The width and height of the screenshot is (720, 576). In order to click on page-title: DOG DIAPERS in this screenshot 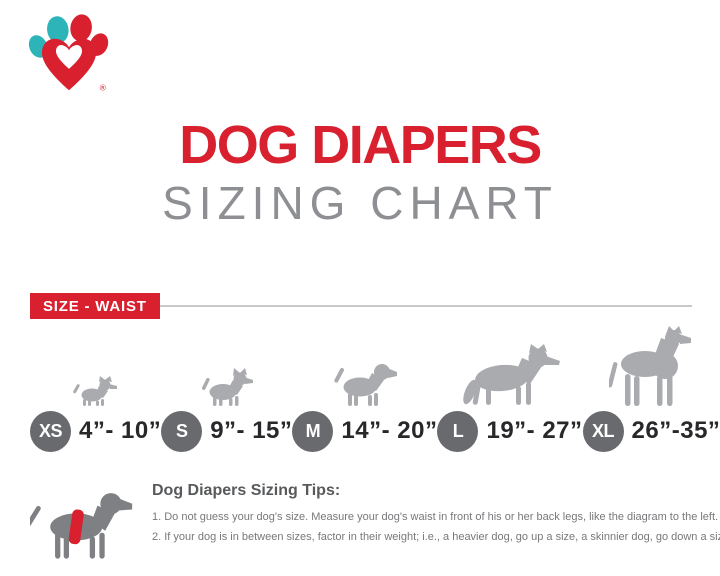, I will do `click(360, 145)`.